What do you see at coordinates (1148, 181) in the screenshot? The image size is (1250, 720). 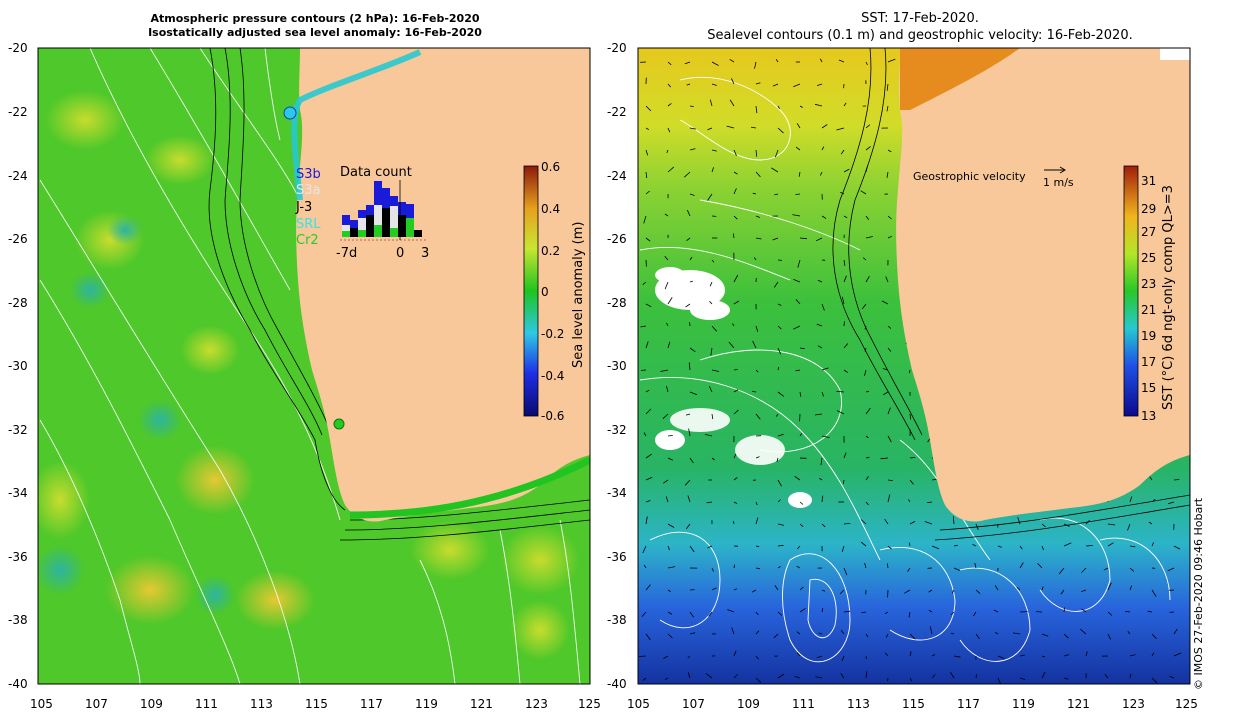 I see `sst-cb-tick: 31` at bounding box center [1148, 181].